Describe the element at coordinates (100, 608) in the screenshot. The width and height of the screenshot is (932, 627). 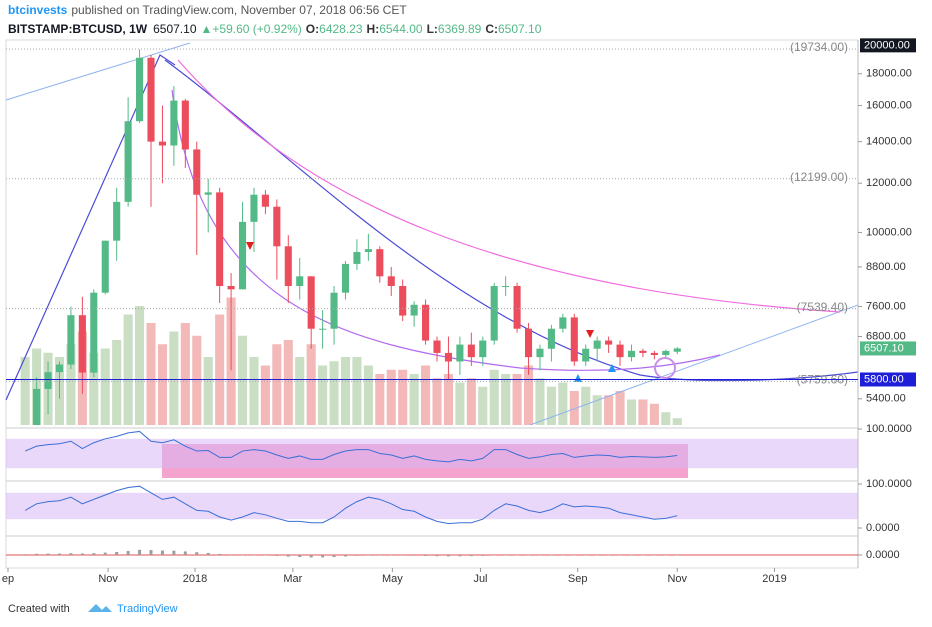
I see `logo` at that location.